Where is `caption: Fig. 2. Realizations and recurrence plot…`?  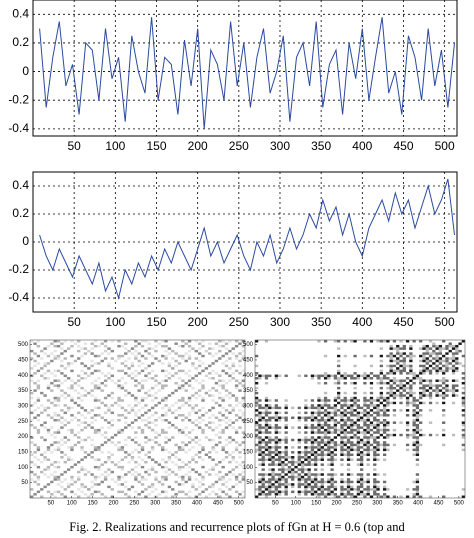
caption: Fig. 2. Realizations and recurrence plot… is located at coordinates (237, 527).